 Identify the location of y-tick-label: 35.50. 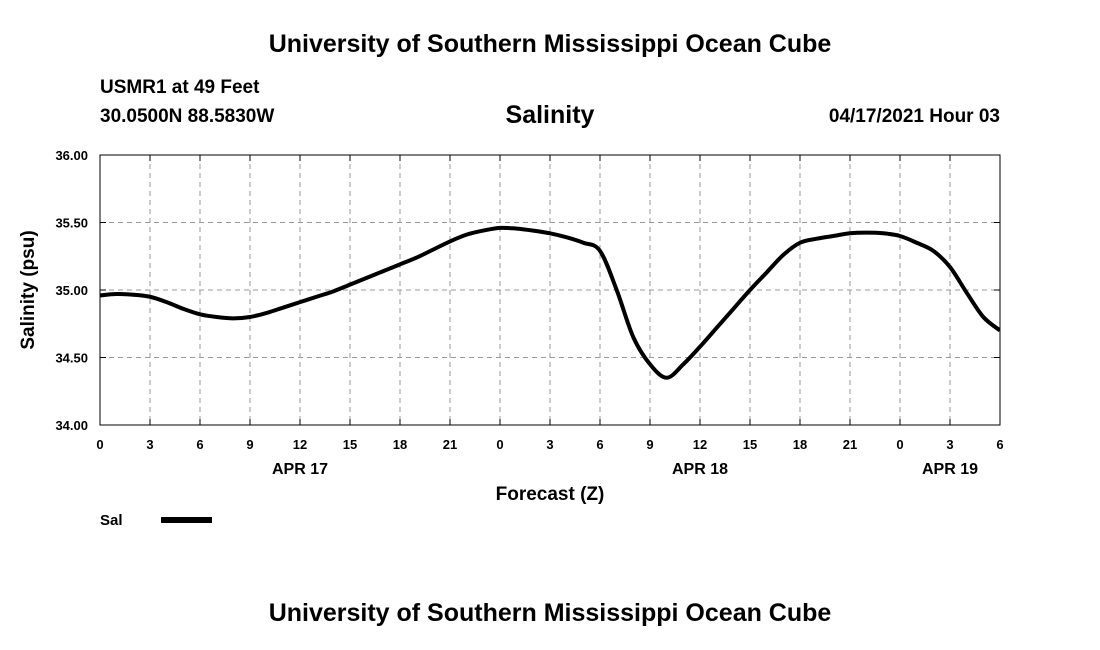
(71, 223).